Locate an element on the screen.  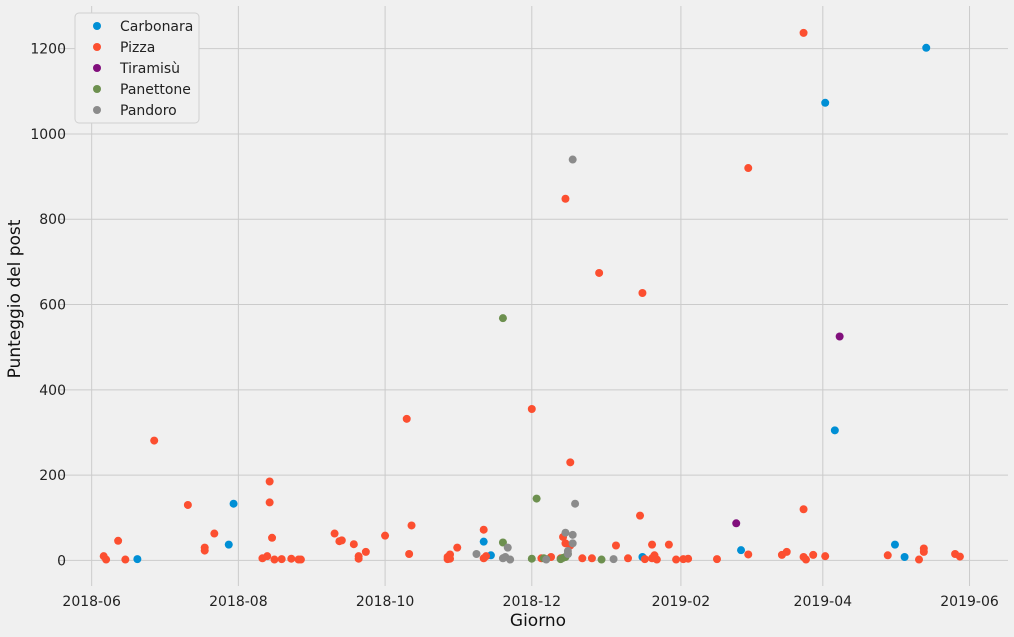
x-tick-label: 2018-10 is located at coordinates (385, 602).